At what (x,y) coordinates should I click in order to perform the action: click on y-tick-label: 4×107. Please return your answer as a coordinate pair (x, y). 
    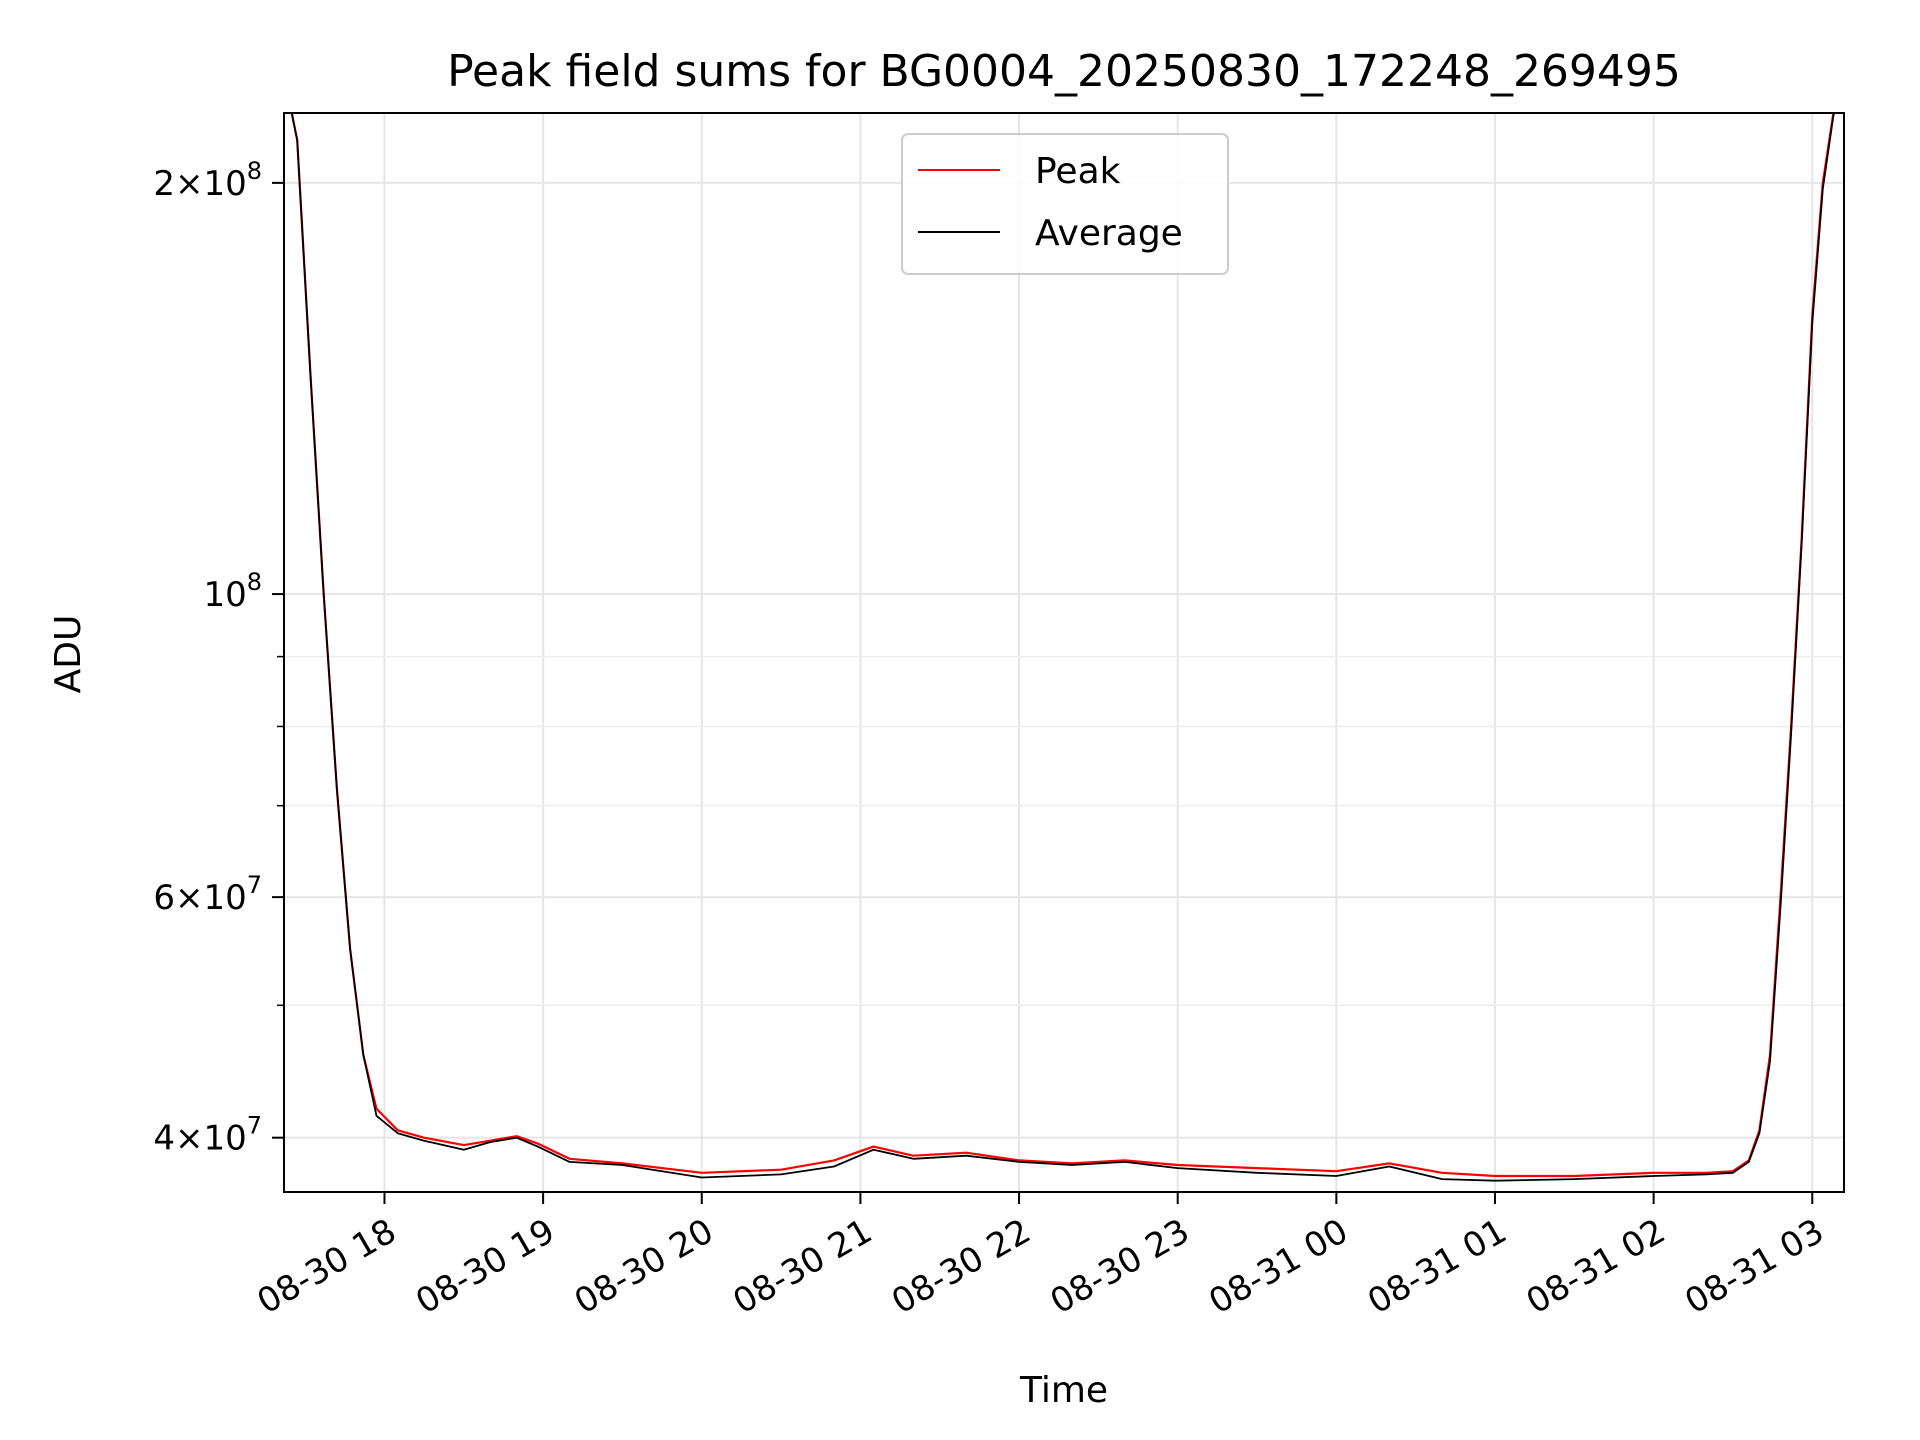
    Looking at the image, I should click on (207, 1135).